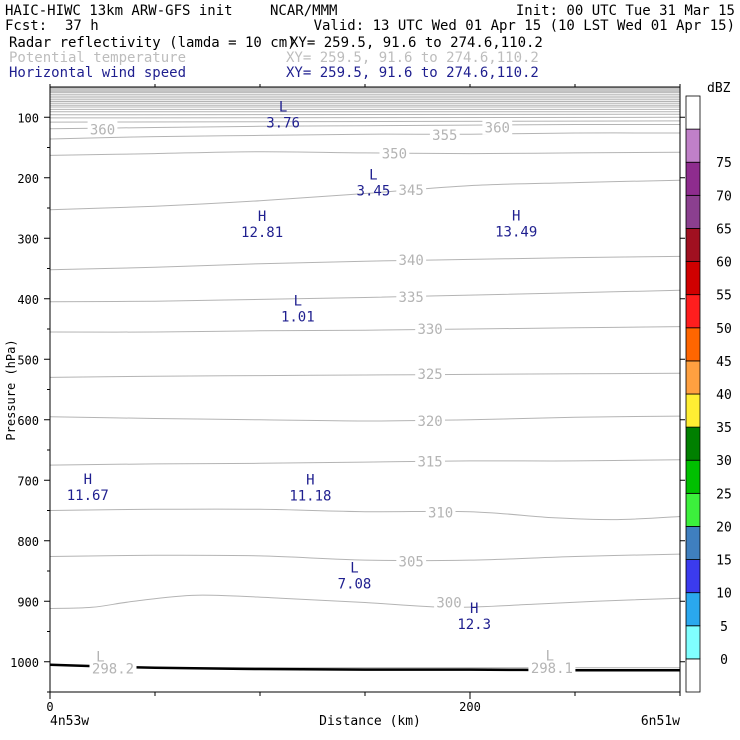 The height and width of the screenshot is (740, 740). What do you see at coordinates (303, 11) in the screenshot?
I see `header-org: NCAR/MMM` at bounding box center [303, 11].